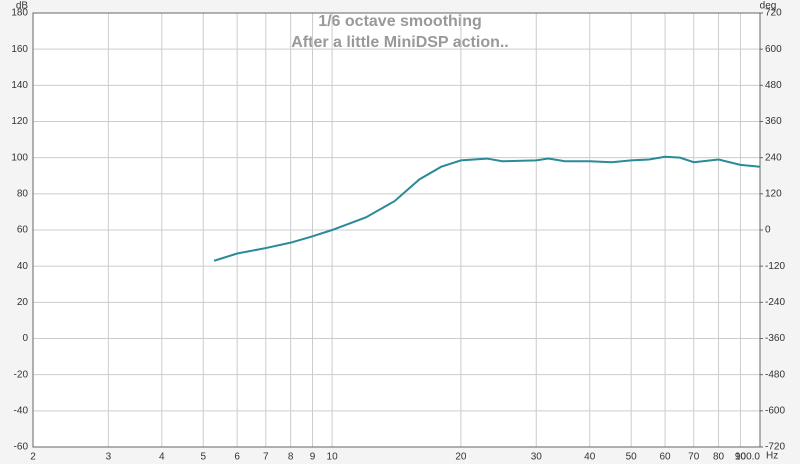 This screenshot has height=464, width=800. What do you see at coordinates (775, 302) in the screenshot?
I see `y2-tick-label: -240` at bounding box center [775, 302].